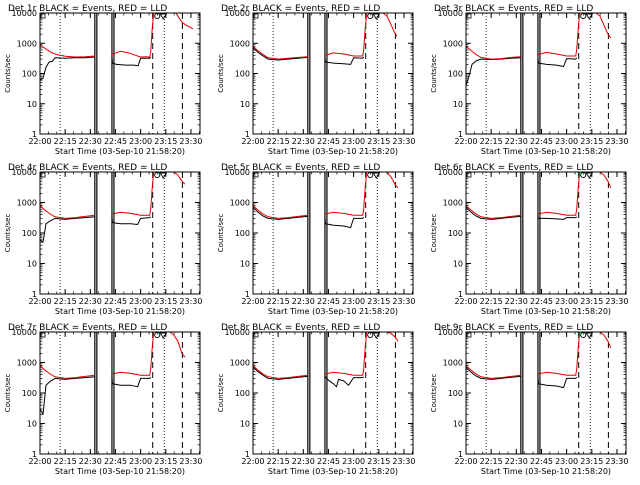 Image resolution: width=640 pixels, height=485 pixels. Describe the element at coordinates (300, 9) in the screenshot. I see `panel-title: Det 2r BLACK = Events, RED = LLD` at that location.